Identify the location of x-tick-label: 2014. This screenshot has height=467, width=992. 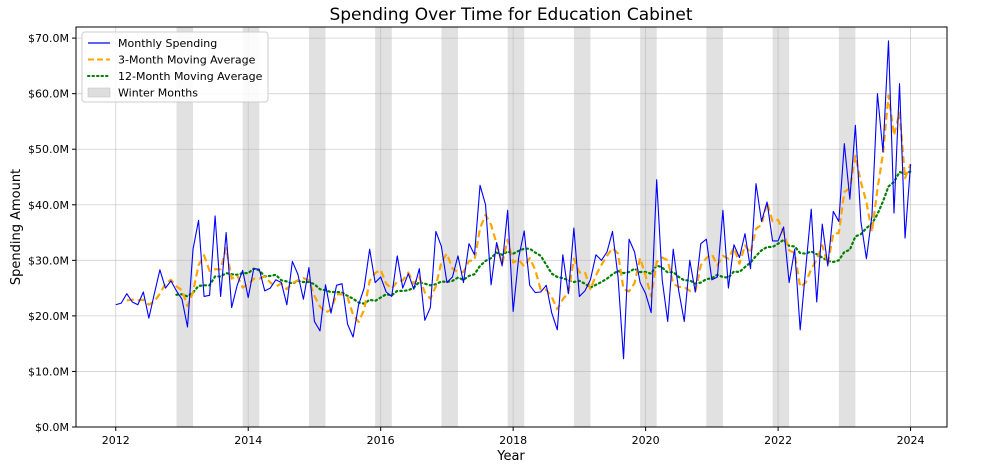
(248, 440).